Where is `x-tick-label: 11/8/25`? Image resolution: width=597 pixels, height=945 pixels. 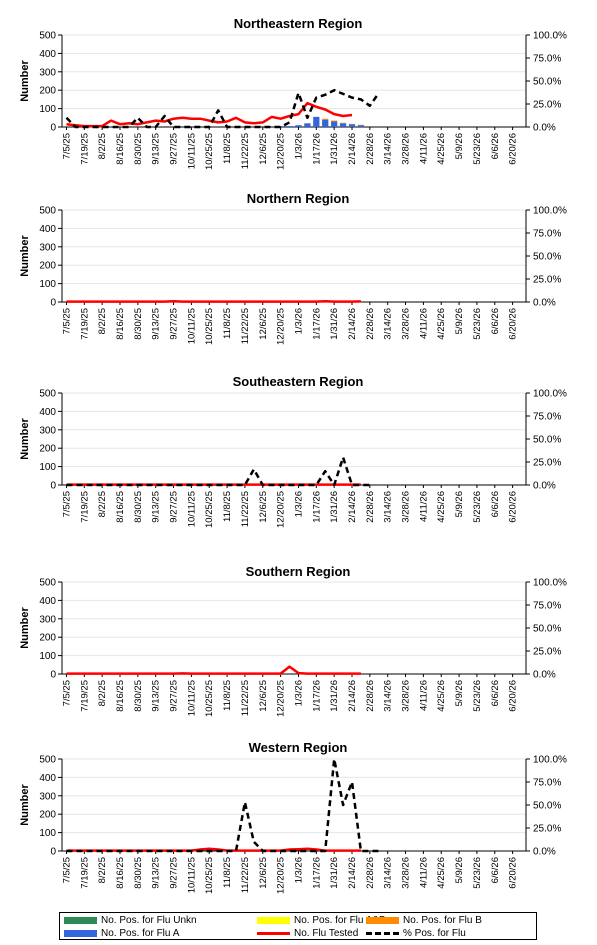 x-tick-label: 11/8/25 is located at coordinates (227, 872).